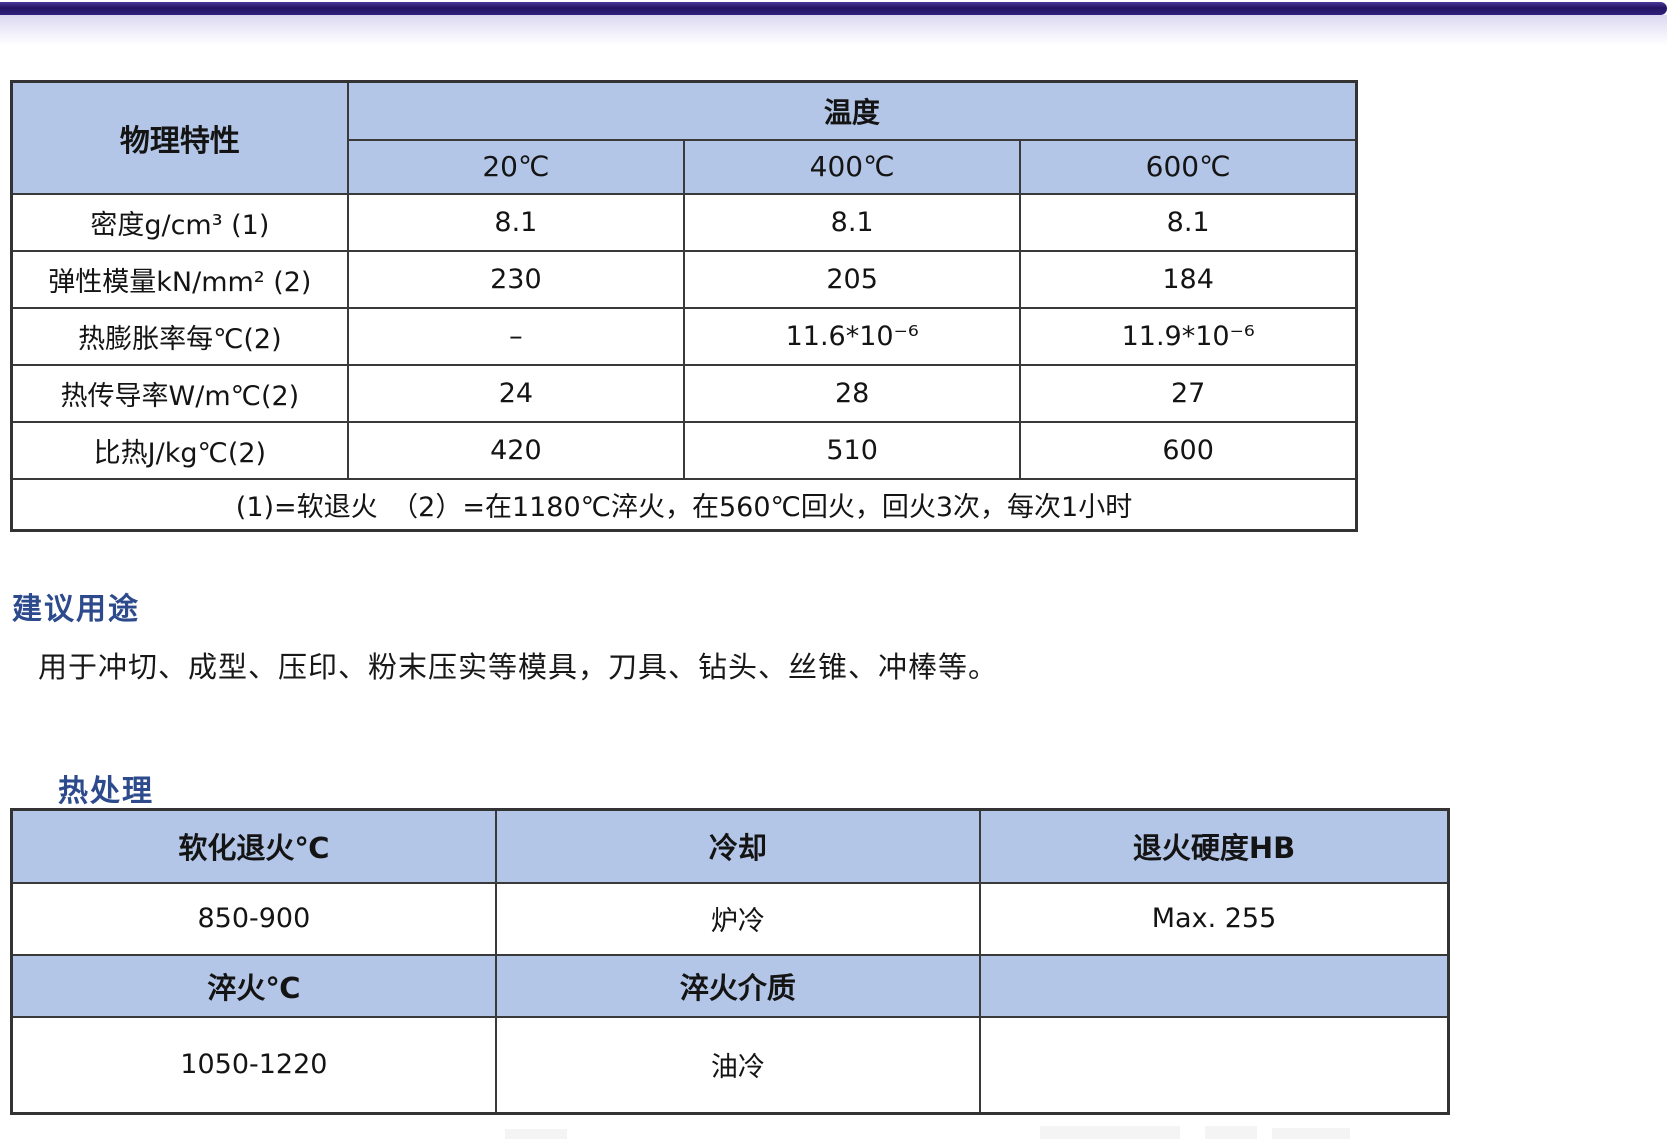  I want to click on temp-col-600c: 600℃, so click(1188, 166).